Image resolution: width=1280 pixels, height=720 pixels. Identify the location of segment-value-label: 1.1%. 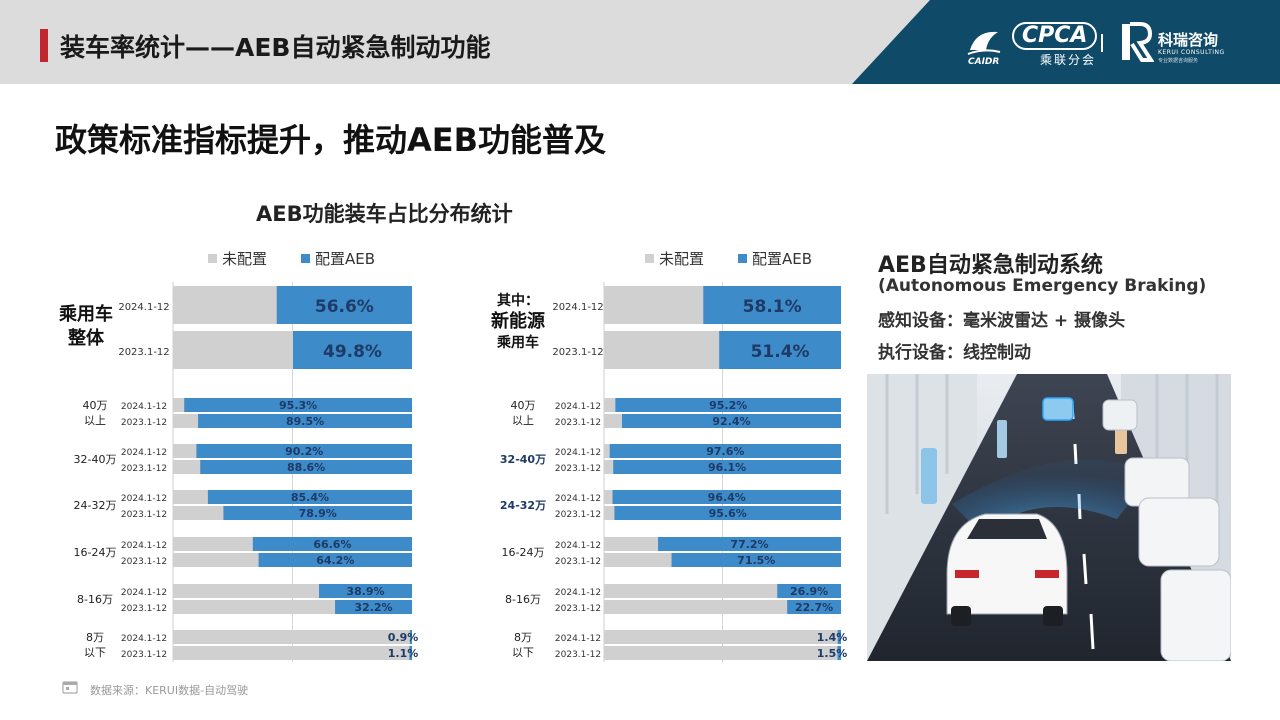
(403, 653).